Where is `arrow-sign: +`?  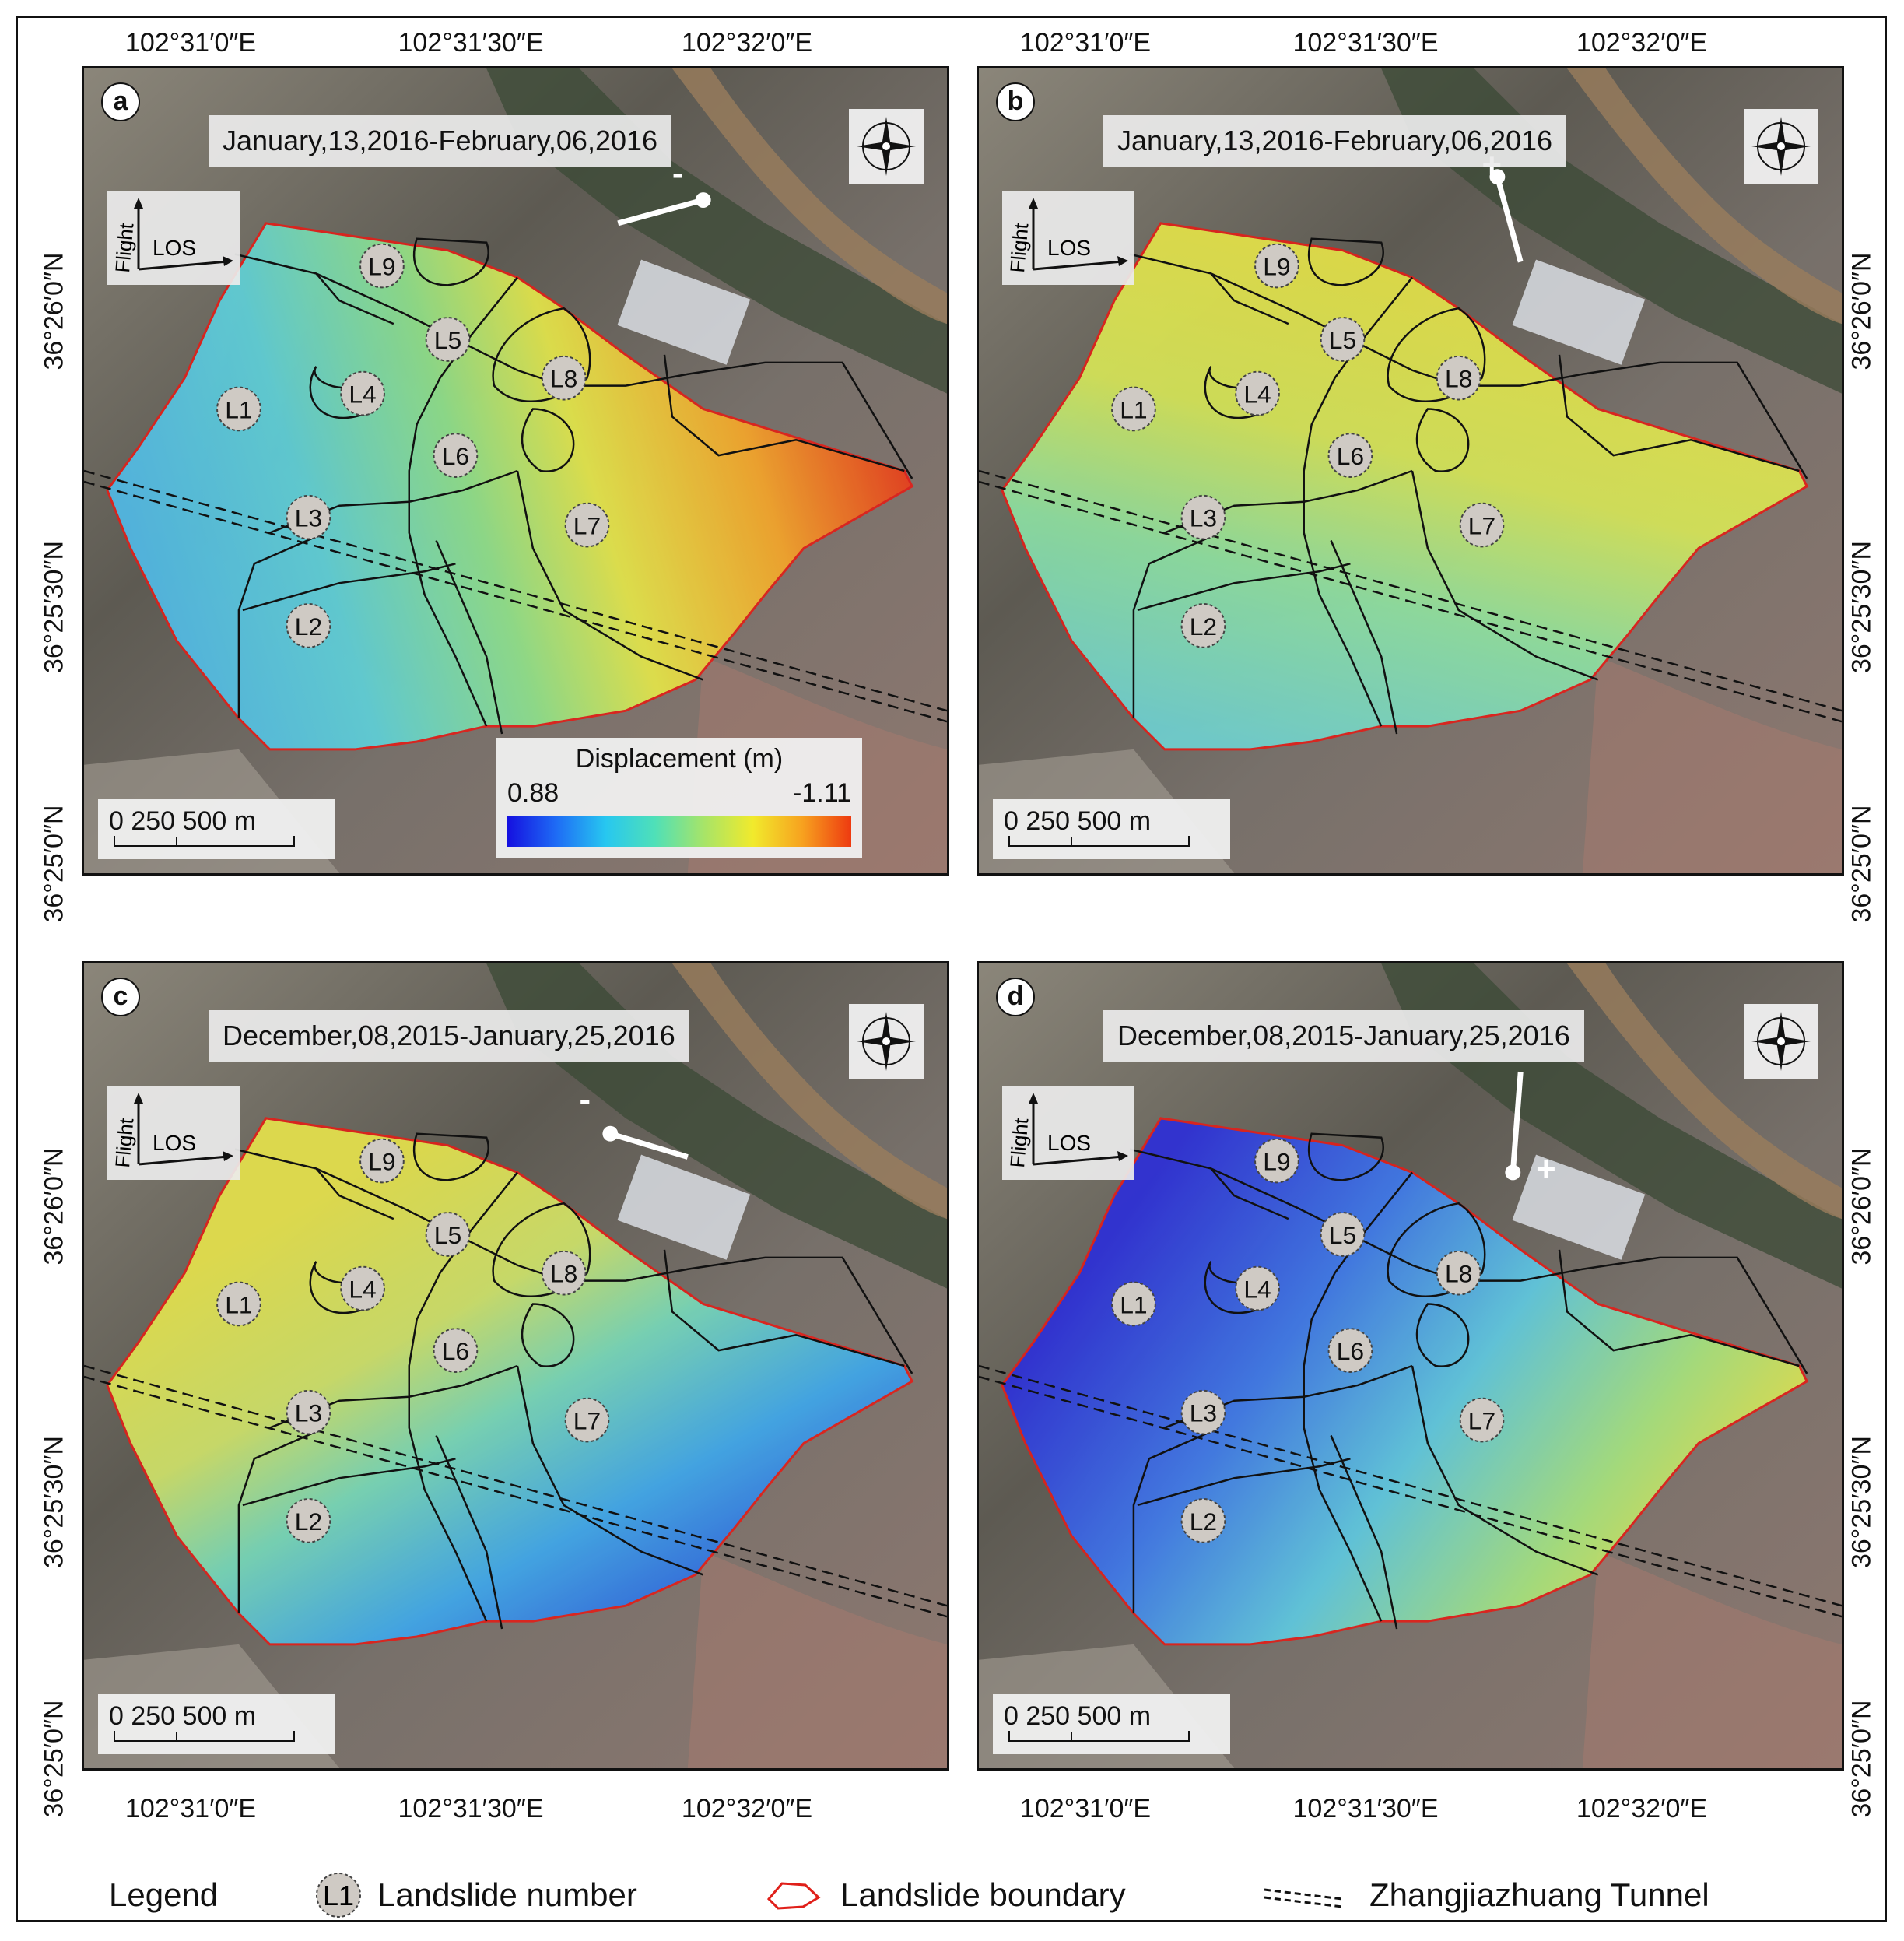 arrow-sign: + is located at coordinates (1546, 1169).